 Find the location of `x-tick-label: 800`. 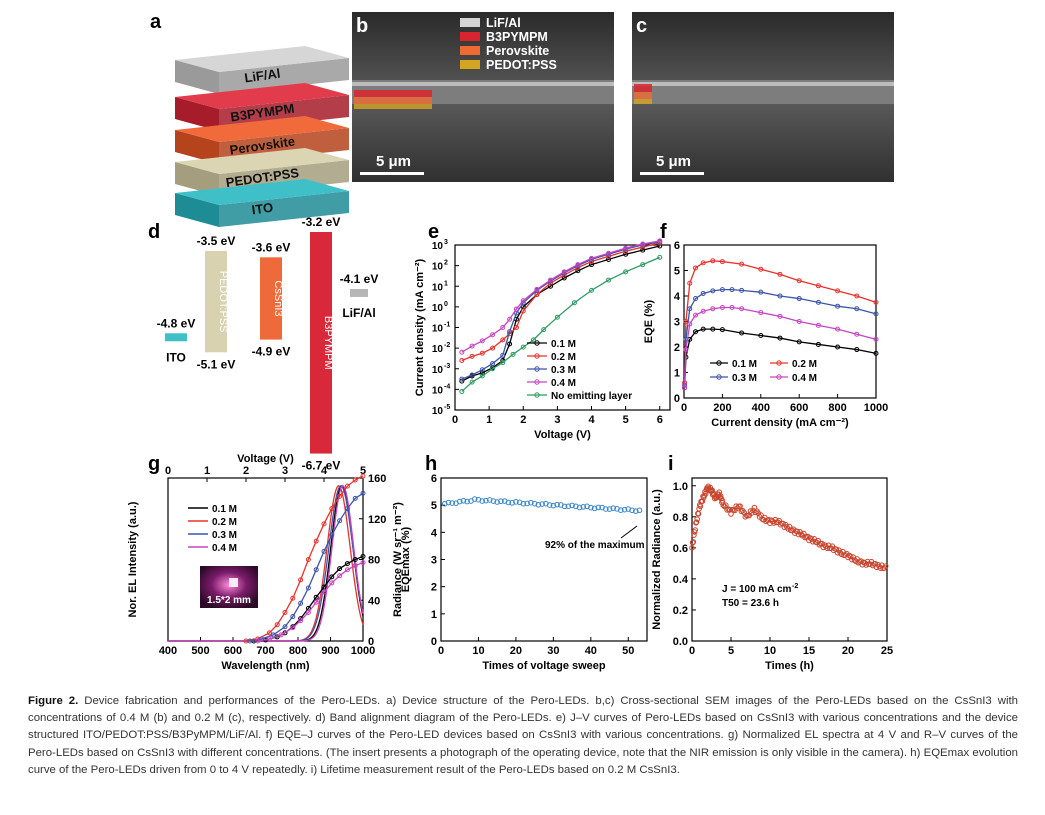

x-tick-label: 800 is located at coordinates (298, 651).